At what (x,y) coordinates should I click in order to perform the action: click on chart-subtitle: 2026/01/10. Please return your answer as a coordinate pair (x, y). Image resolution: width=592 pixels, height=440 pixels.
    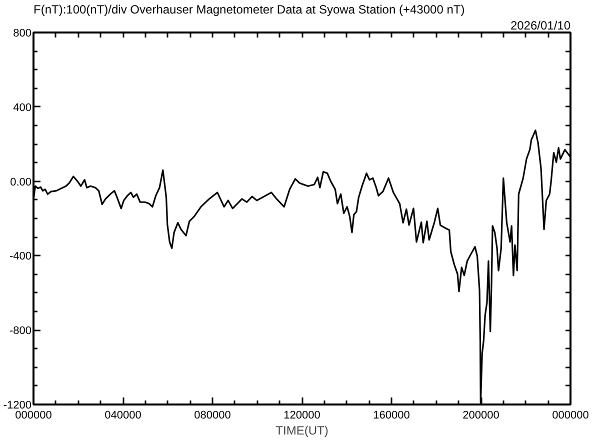
    Looking at the image, I should click on (540, 25).